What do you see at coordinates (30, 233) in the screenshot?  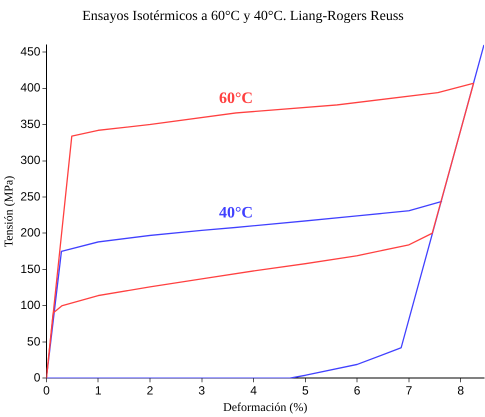 I see `y-tick-label: 200` at bounding box center [30, 233].